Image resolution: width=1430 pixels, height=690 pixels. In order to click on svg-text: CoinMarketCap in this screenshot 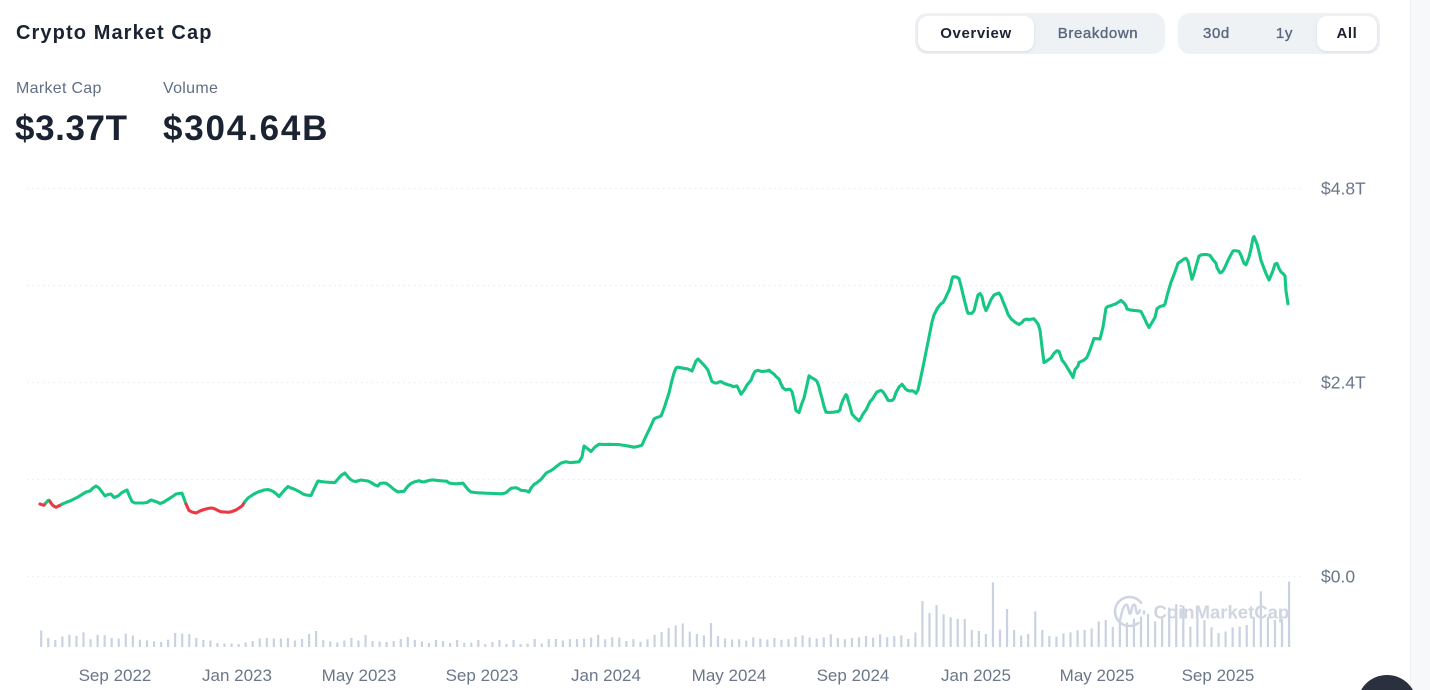, I will do `click(1222, 612)`.